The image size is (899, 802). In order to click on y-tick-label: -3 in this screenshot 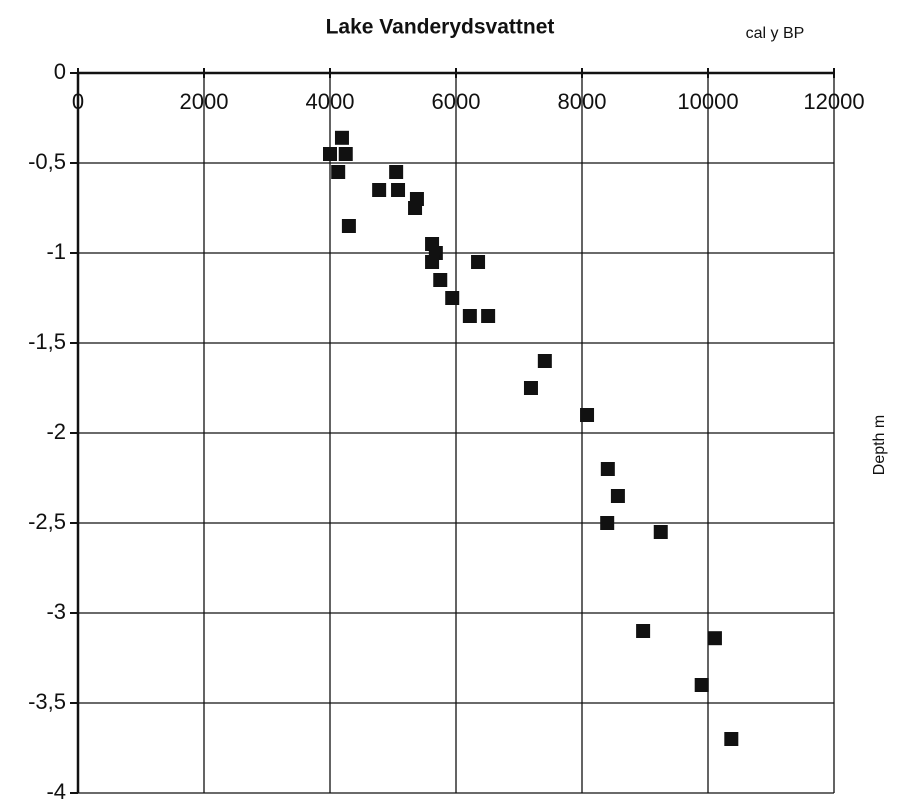, I will do `click(56, 611)`.